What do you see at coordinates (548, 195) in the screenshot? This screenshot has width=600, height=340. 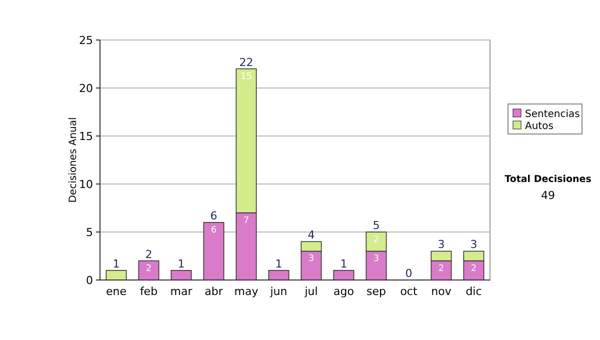 I see `text: 49` at bounding box center [548, 195].